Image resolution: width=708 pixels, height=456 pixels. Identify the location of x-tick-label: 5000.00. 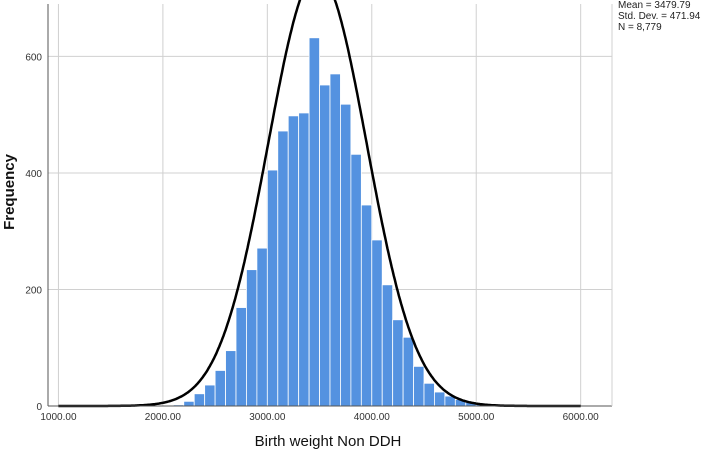
(476, 417).